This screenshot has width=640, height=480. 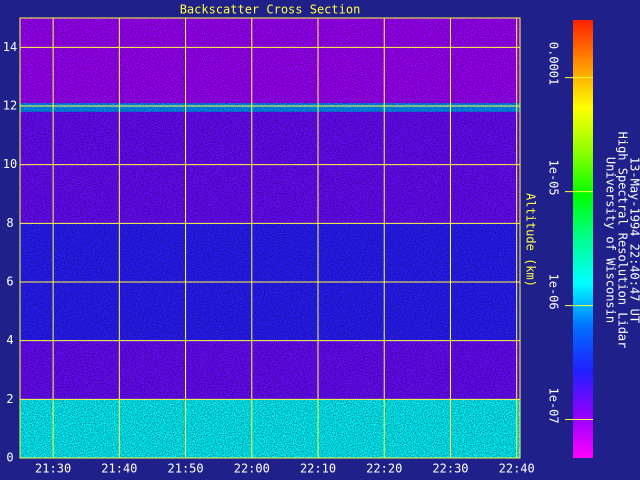 I want to click on y-axis-label: Altitude (km), so click(x=531, y=240).